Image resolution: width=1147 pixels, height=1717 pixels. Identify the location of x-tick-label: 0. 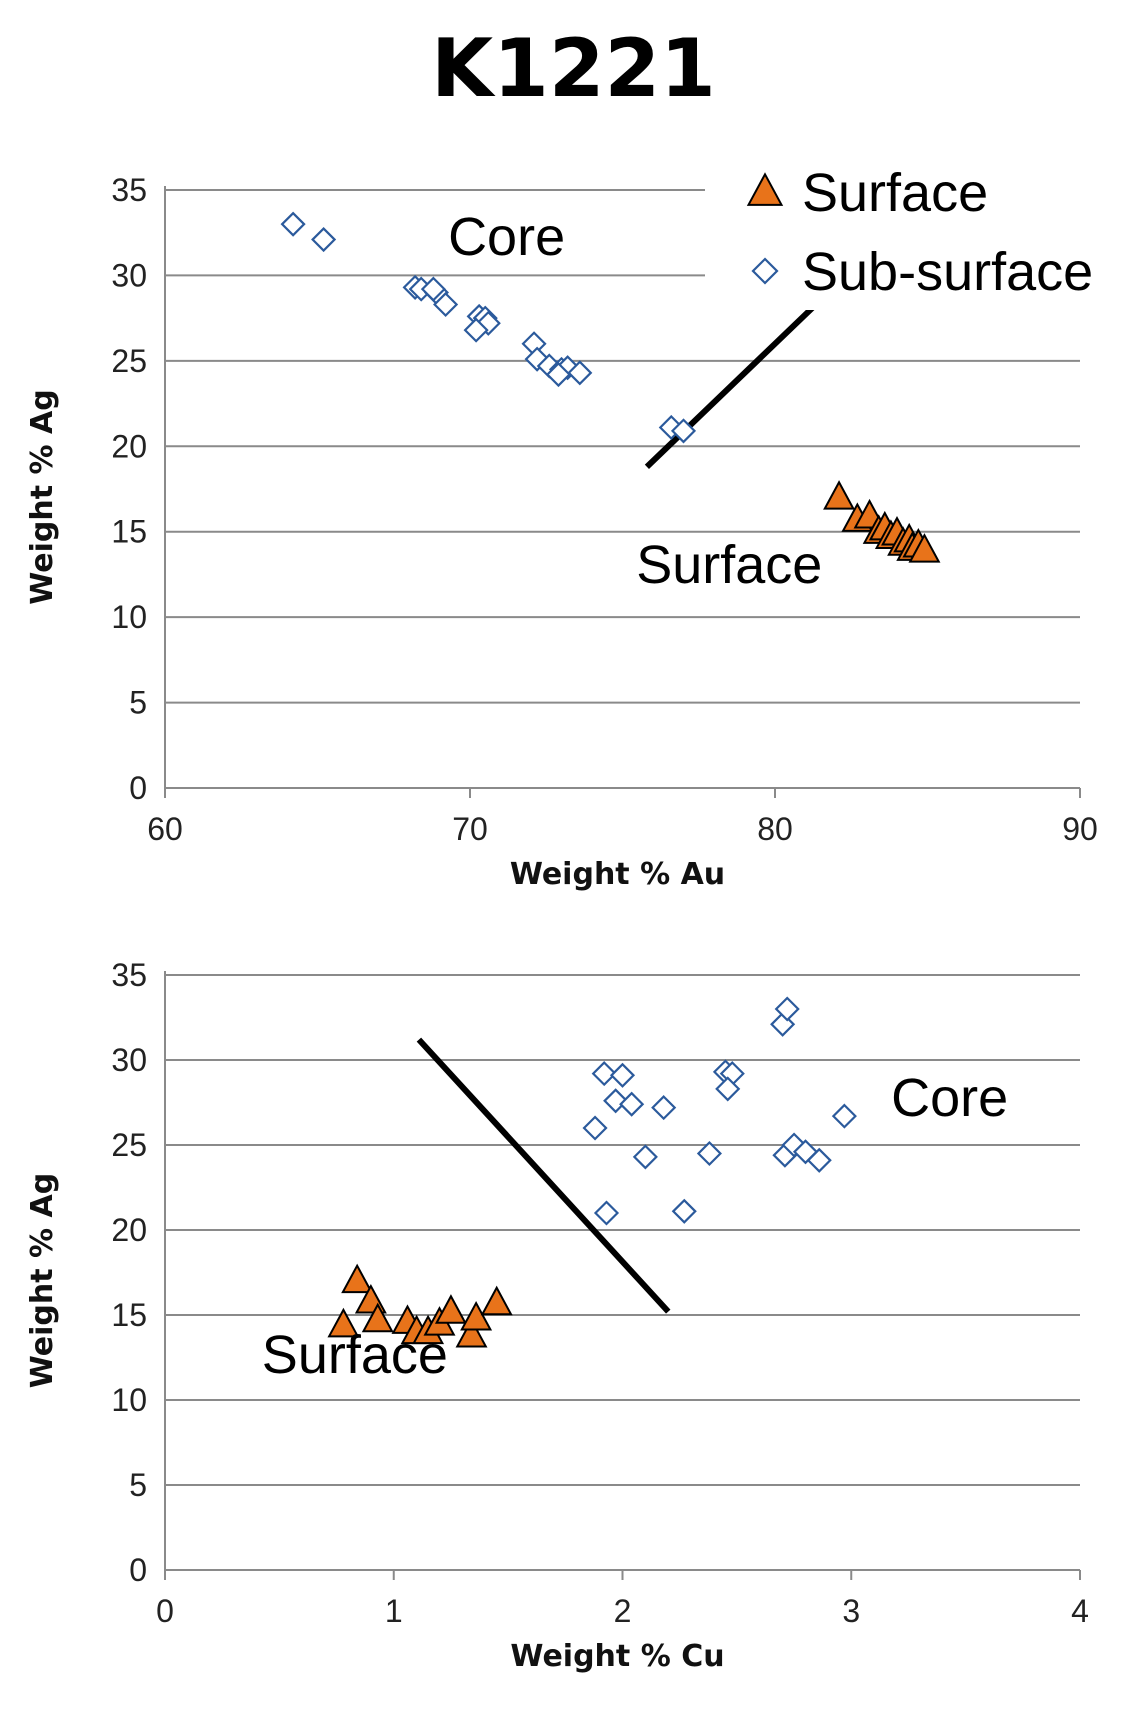
(165, 1611).